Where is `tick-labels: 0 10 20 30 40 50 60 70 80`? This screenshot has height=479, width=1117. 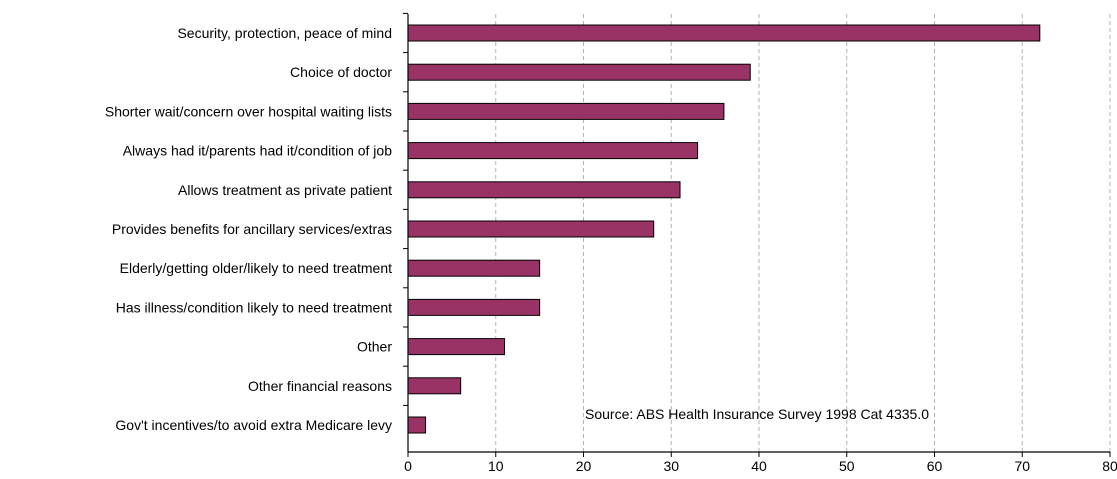 tick-labels: 0 10 20 30 40 50 60 70 80 is located at coordinates (760, 466).